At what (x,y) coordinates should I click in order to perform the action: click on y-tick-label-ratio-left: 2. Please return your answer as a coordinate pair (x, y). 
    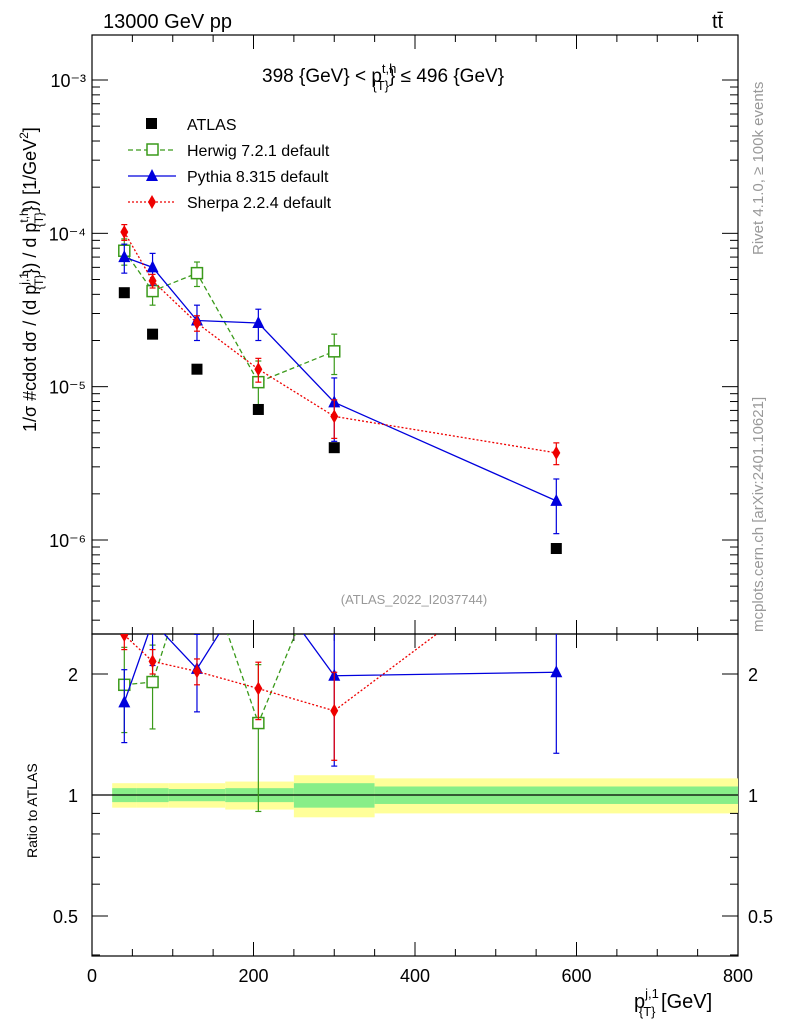
    Looking at the image, I should click on (73, 675).